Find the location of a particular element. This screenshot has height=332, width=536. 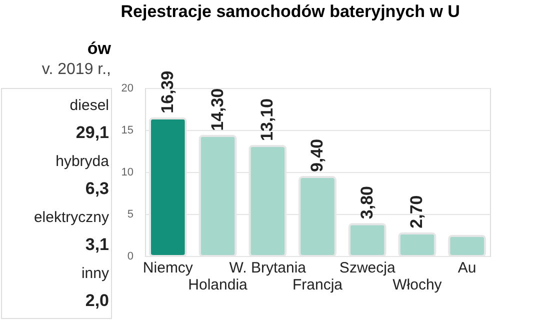

category-label: inny is located at coordinates (95, 273).